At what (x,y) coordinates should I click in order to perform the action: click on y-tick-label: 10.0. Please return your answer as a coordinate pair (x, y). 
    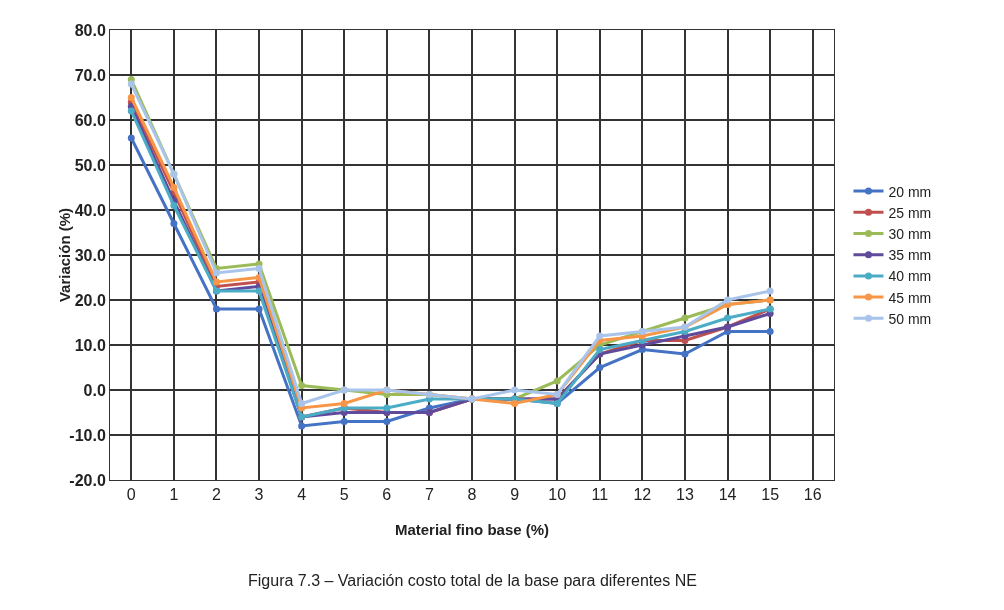
    Looking at the image, I should click on (90, 345).